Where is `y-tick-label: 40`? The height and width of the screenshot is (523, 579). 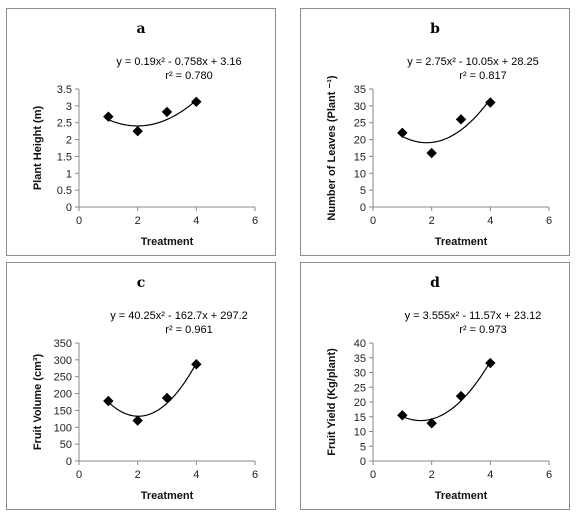 y-tick-label: 40 is located at coordinates (360, 344).